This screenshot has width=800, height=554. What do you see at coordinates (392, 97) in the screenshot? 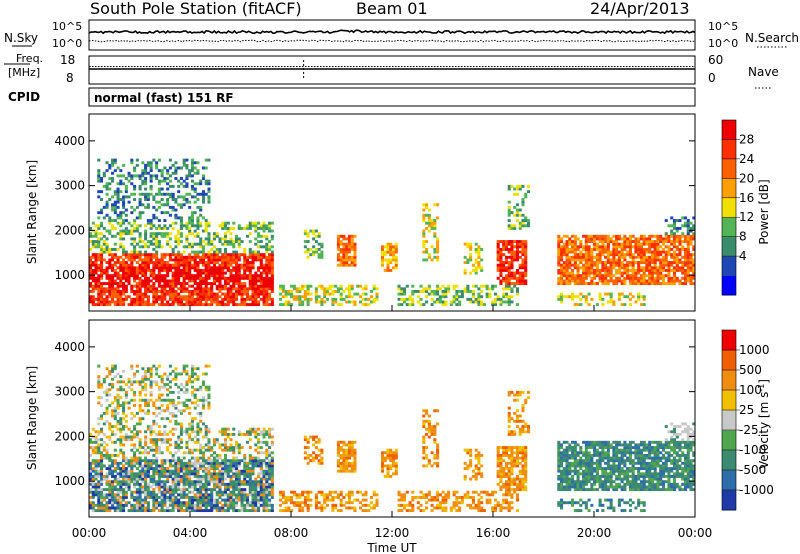
I see `cpid-panel` at bounding box center [392, 97].